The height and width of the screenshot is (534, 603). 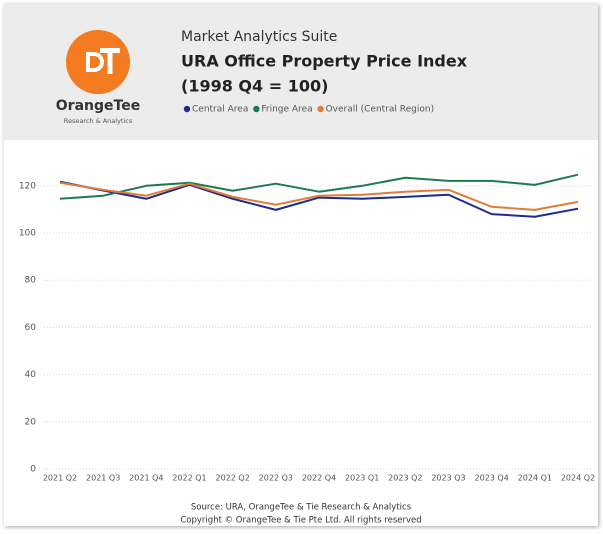 What do you see at coordinates (220, 110) in the screenshot?
I see `legend-label: Central Area` at bounding box center [220, 110].